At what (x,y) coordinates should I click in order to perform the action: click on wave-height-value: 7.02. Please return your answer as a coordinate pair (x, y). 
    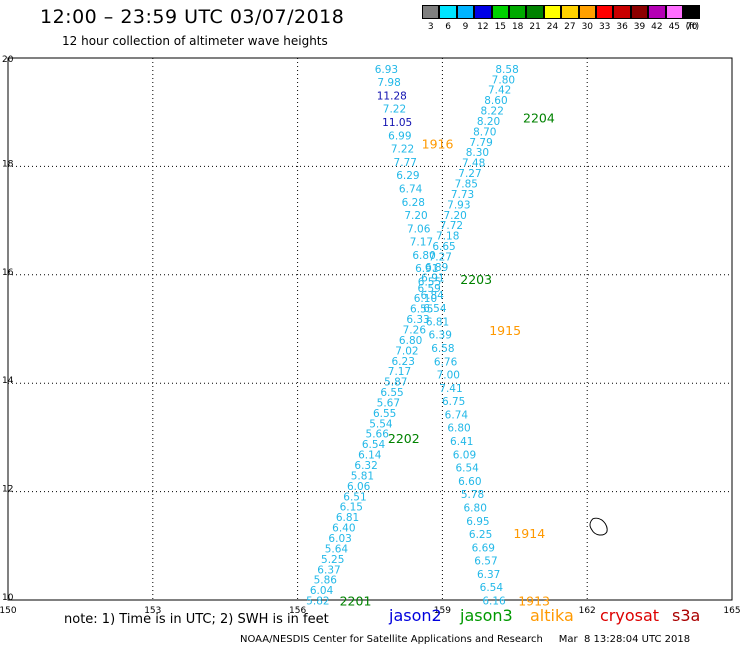
    Looking at the image, I should click on (406, 351).